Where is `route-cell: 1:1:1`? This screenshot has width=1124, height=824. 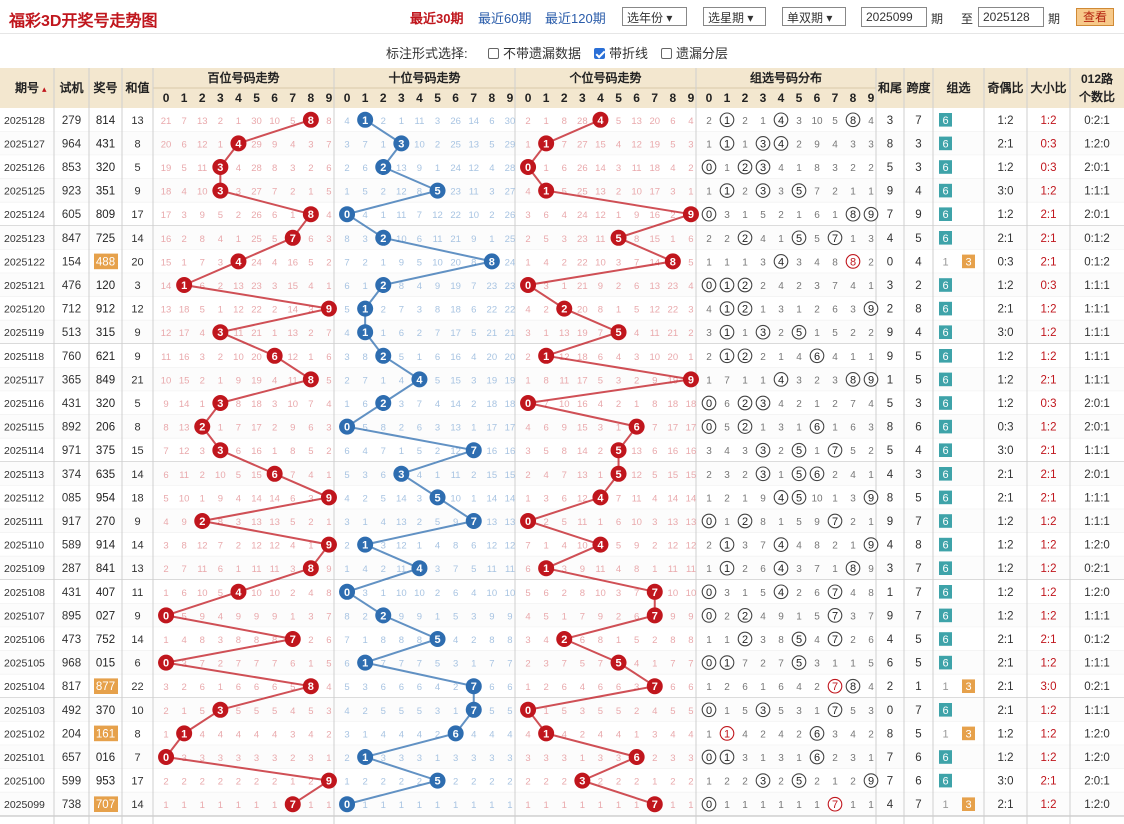 route-cell: 1:1:1 is located at coordinates (1097, 333).